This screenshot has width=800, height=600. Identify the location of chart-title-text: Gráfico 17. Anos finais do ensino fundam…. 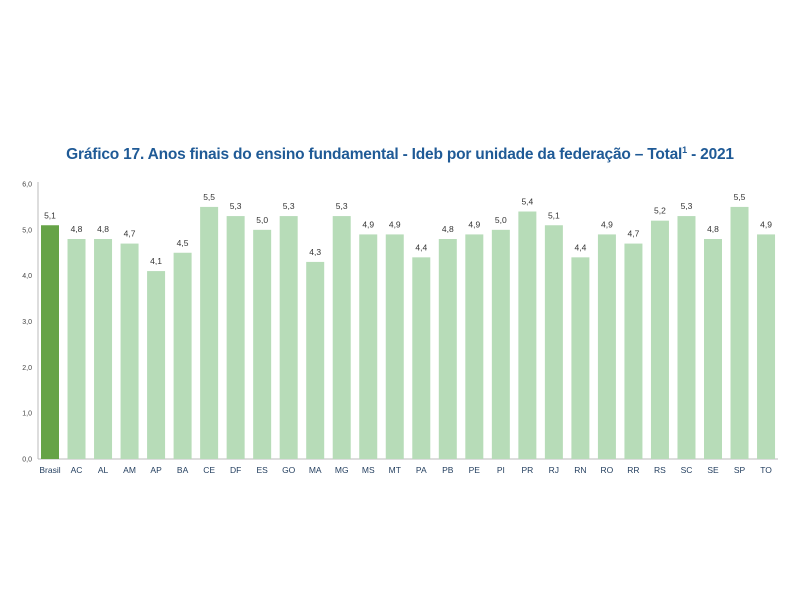
(374, 155).